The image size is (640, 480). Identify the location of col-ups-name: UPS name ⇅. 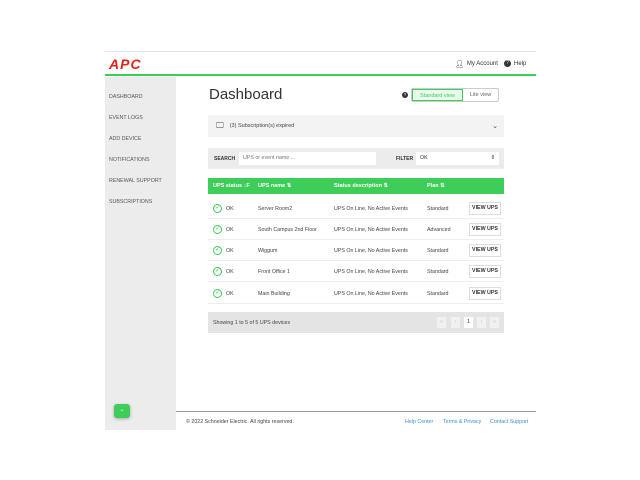
(275, 186).